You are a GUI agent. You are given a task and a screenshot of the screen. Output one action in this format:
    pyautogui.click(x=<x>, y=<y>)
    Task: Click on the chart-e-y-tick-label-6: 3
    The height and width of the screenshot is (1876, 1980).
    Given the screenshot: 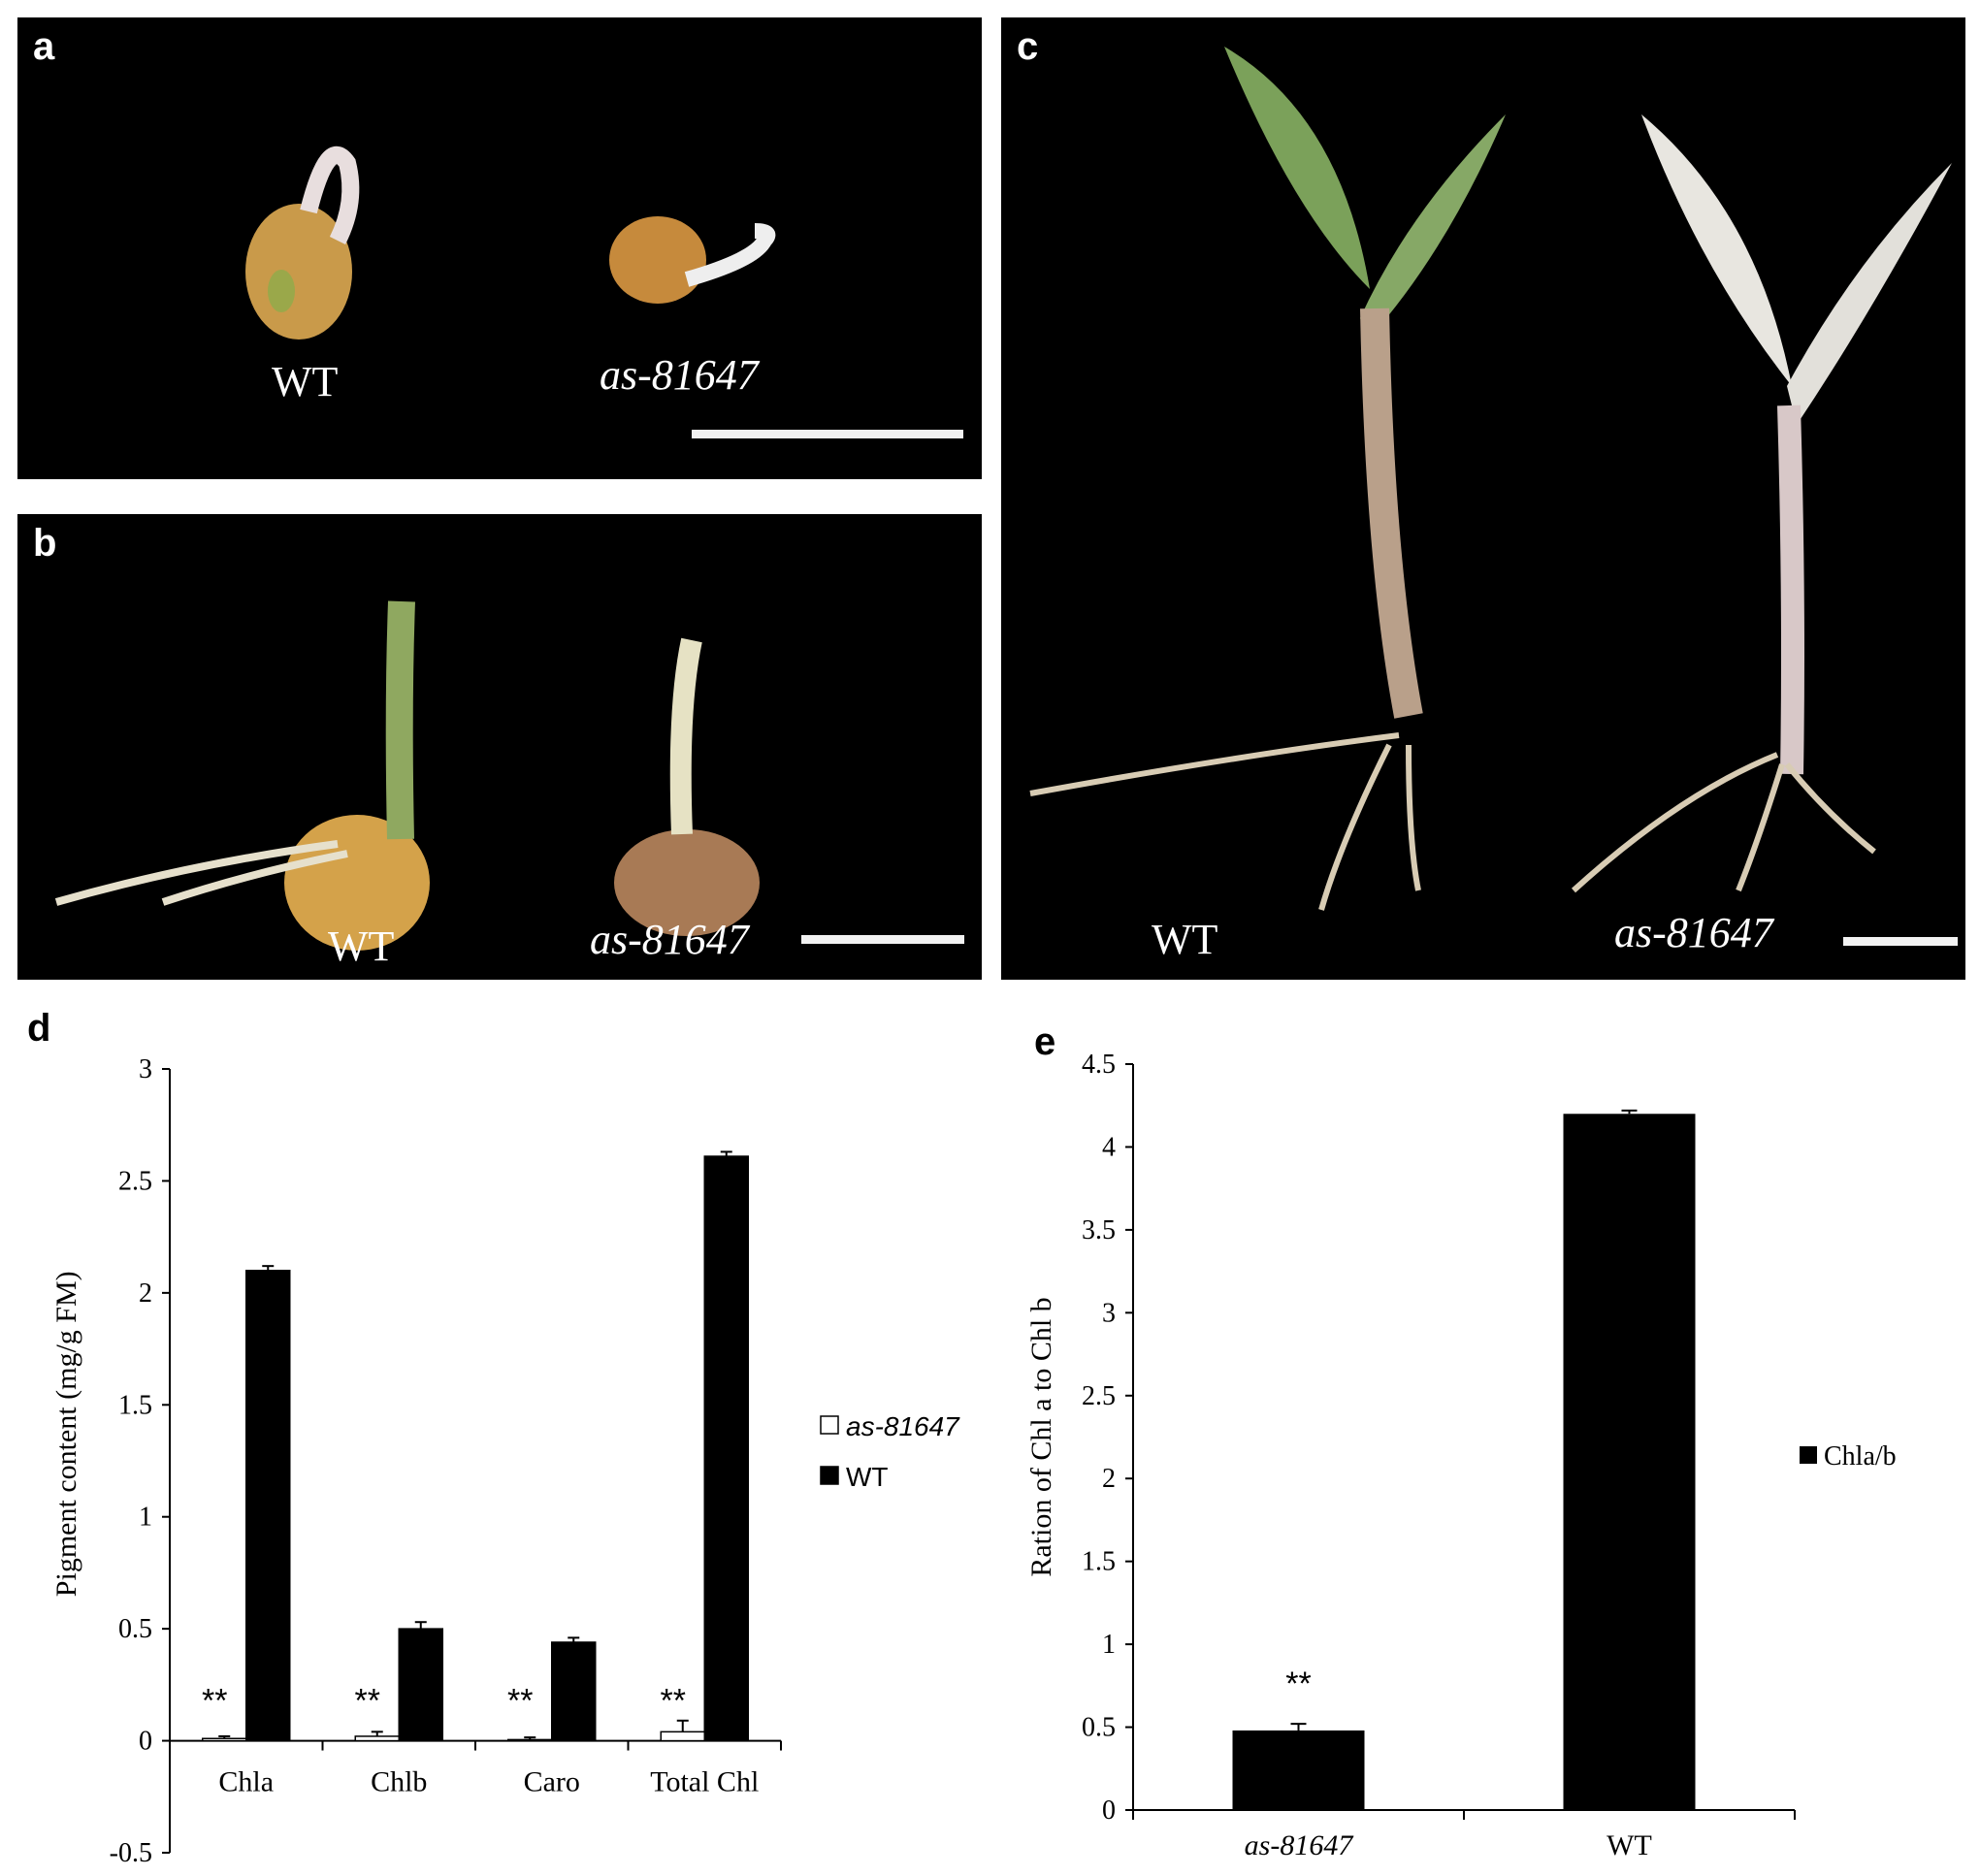 What is the action you would take?
    pyautogui.click(x=1109, y=1313)
    